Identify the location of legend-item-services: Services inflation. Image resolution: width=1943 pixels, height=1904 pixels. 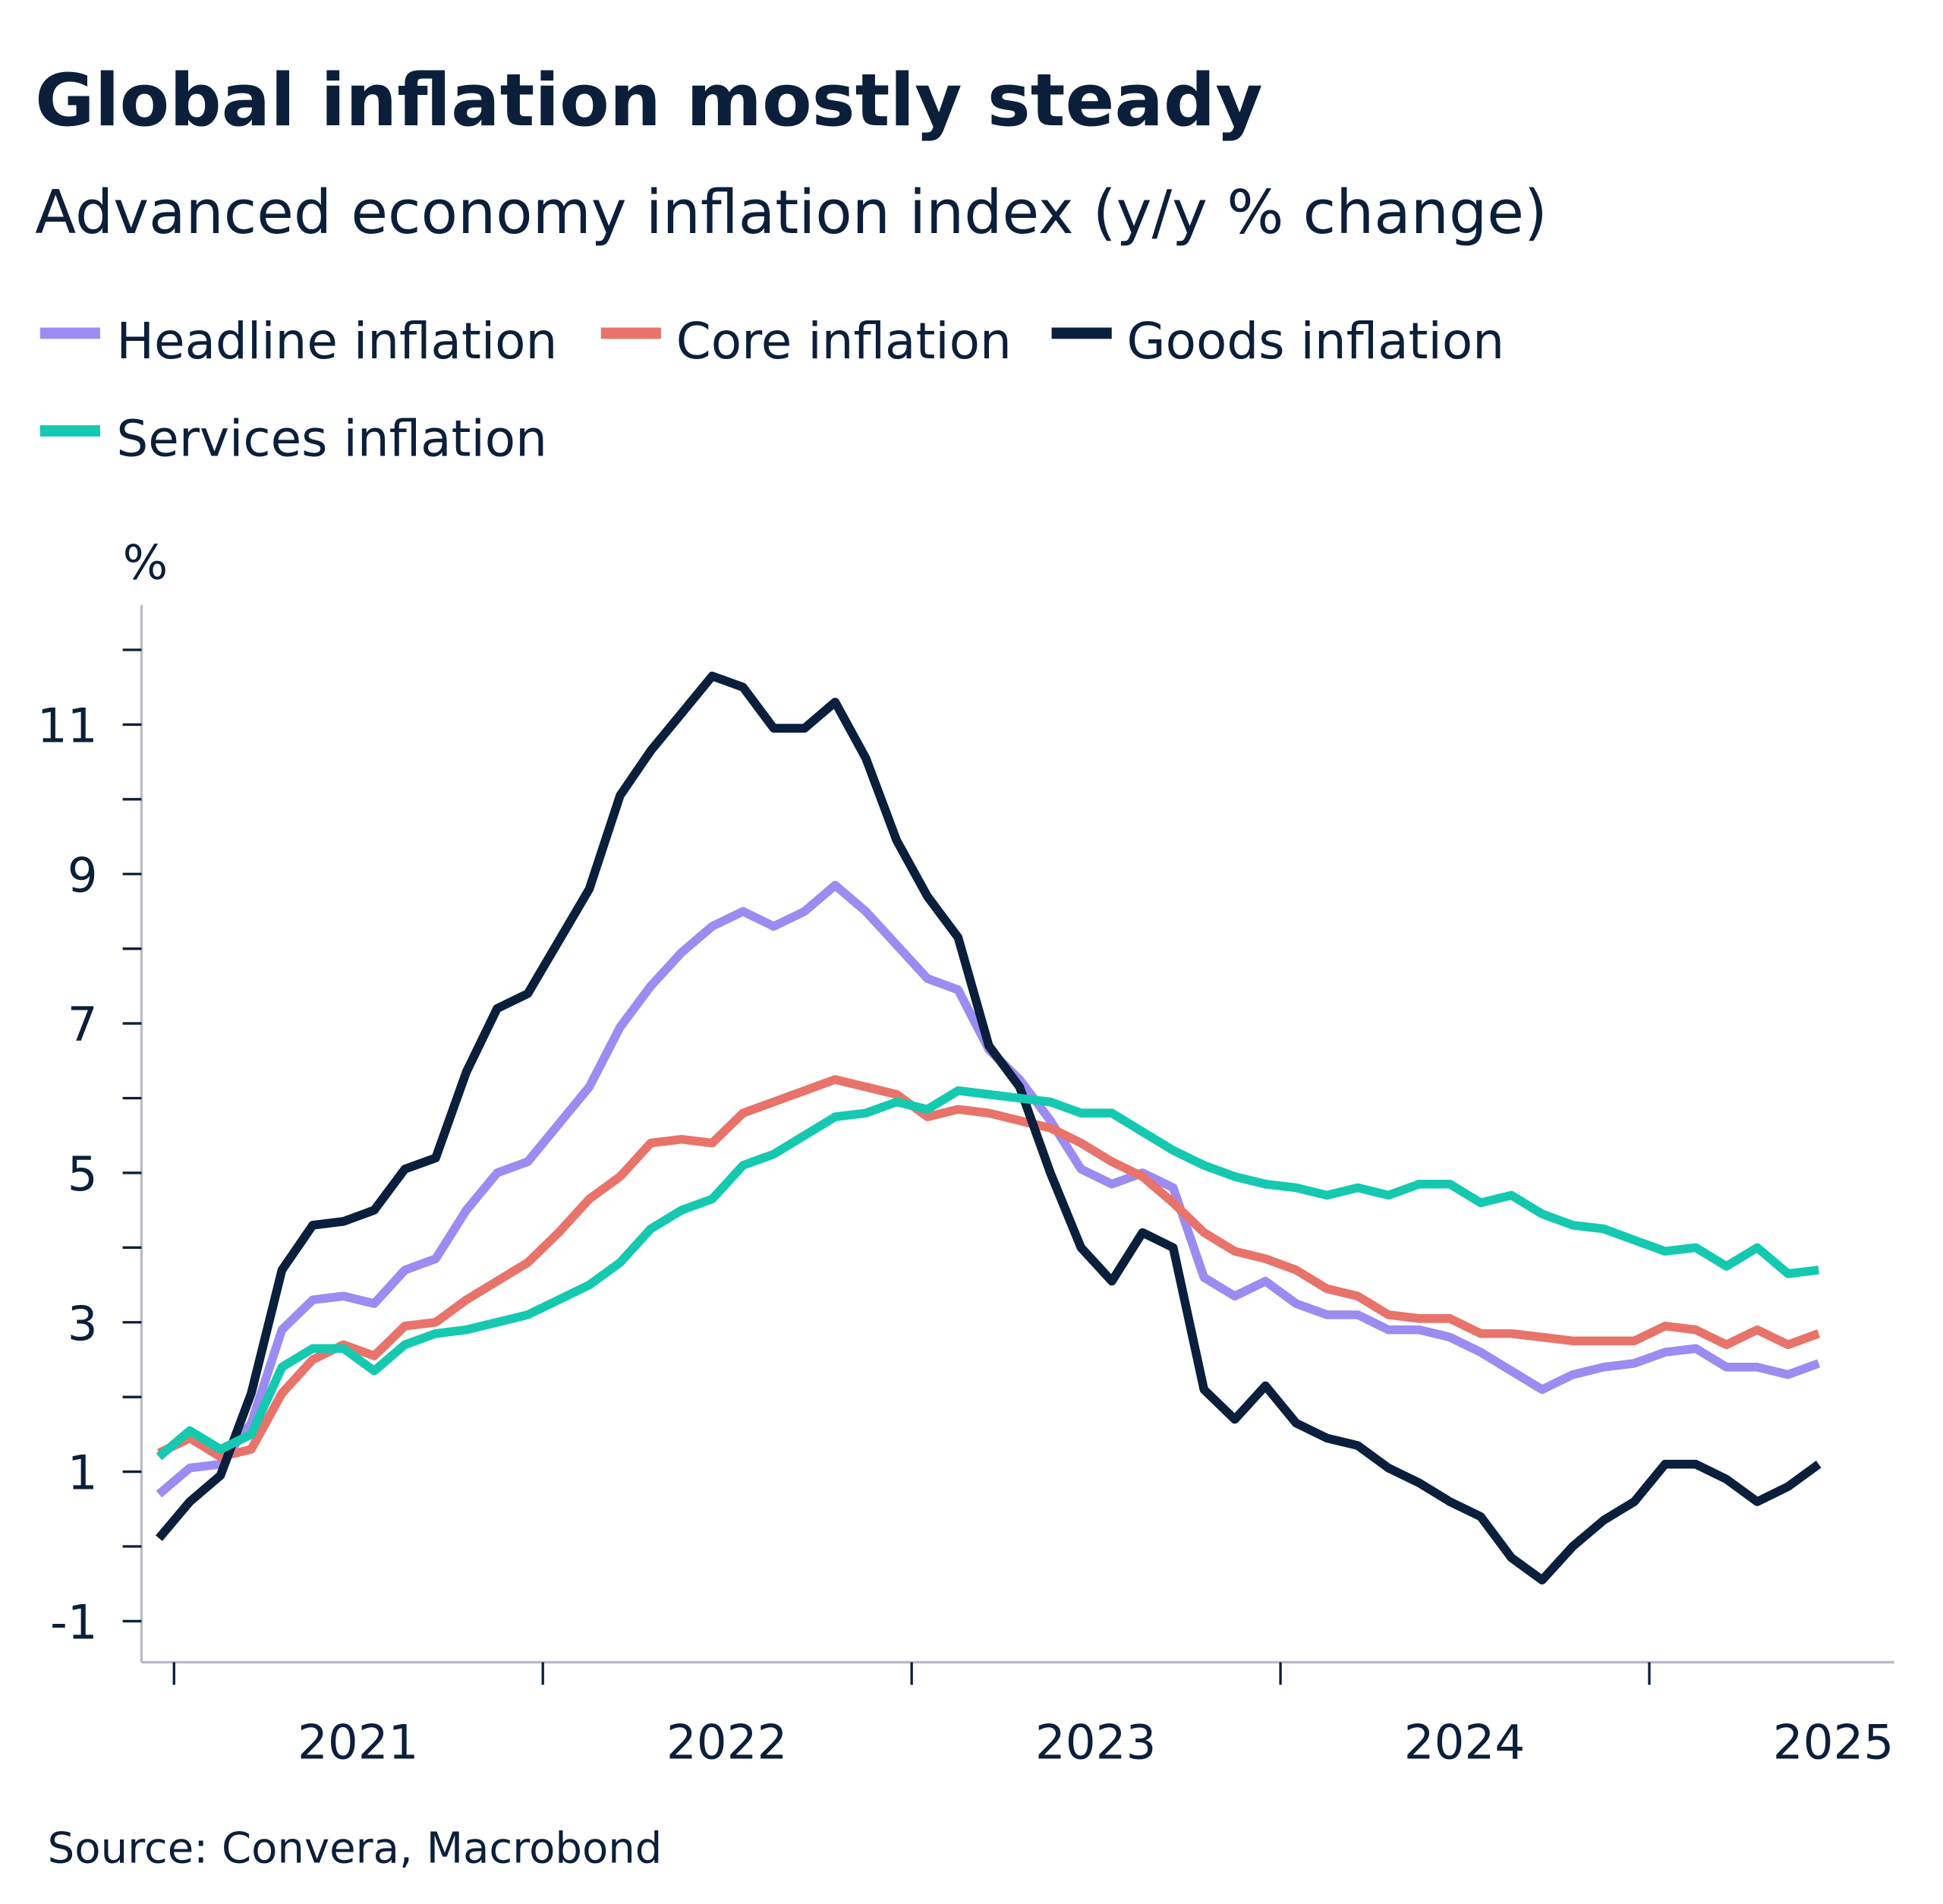
(293, 439).